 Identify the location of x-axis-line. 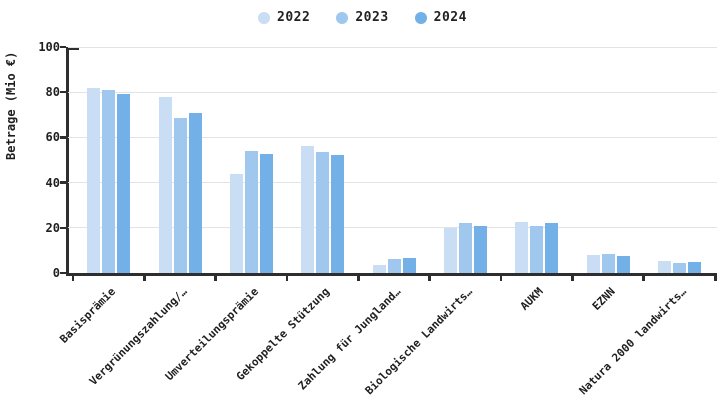
(391, 274).